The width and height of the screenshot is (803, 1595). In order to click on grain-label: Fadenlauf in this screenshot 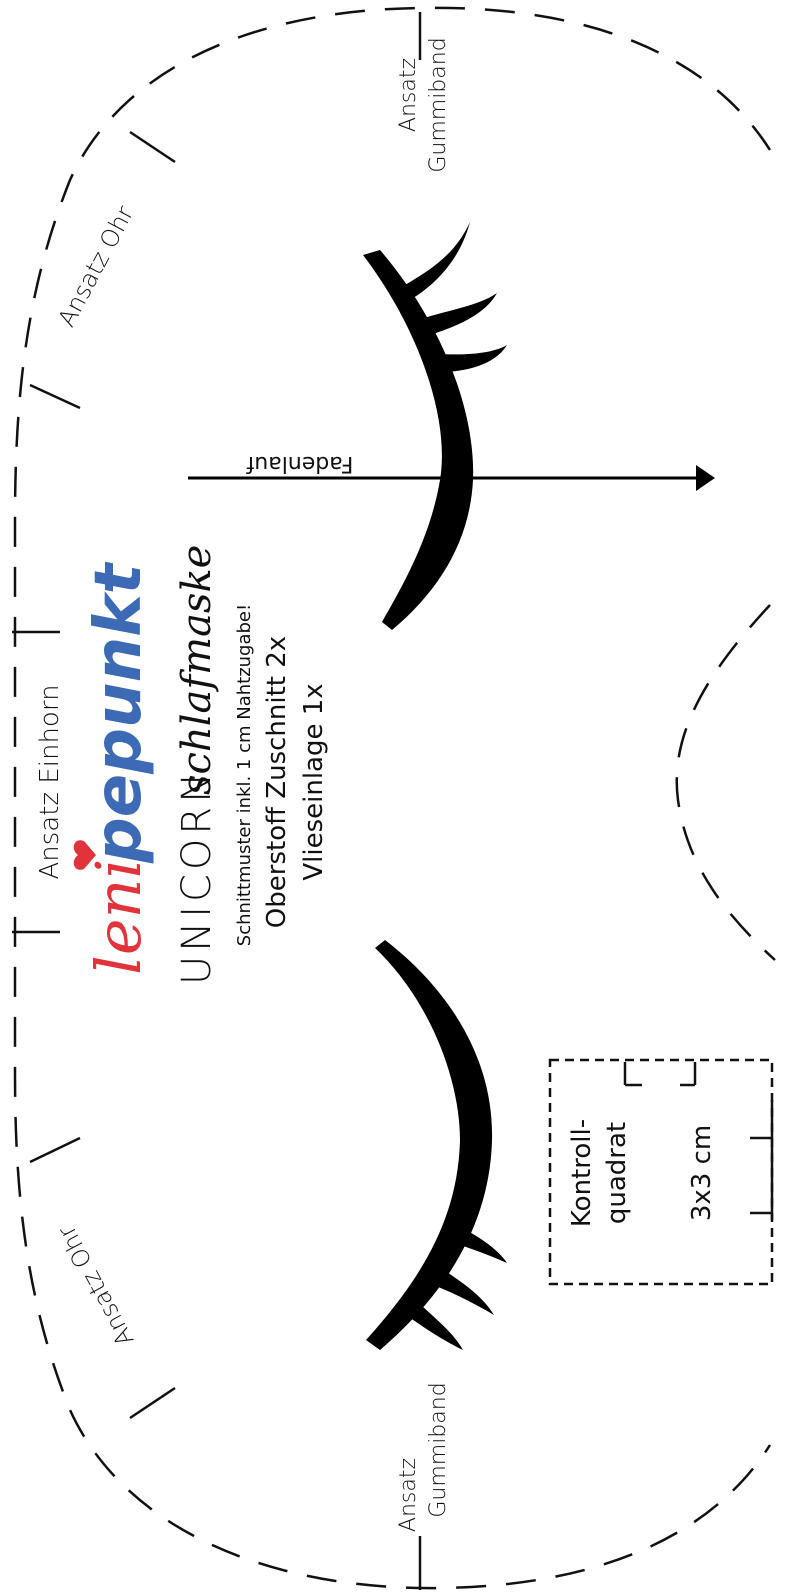, I will do `click(299, 463)`.